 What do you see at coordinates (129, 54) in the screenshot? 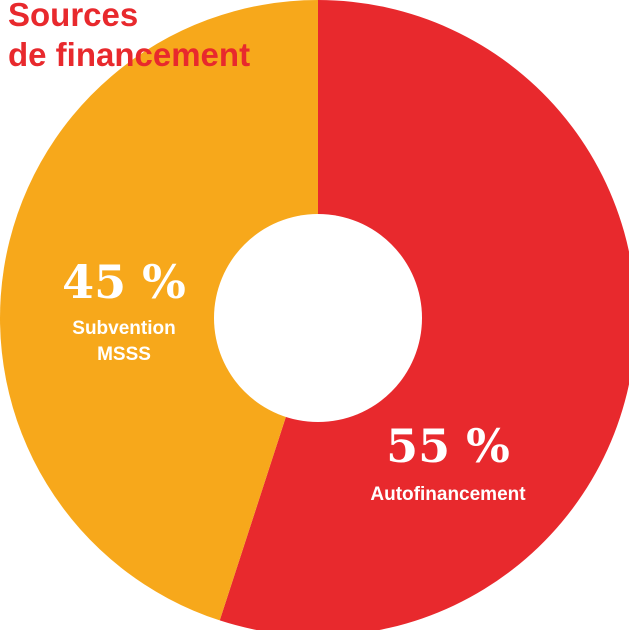
I see `chart-title-line-2: de financement` at bounding box center [129, 54].